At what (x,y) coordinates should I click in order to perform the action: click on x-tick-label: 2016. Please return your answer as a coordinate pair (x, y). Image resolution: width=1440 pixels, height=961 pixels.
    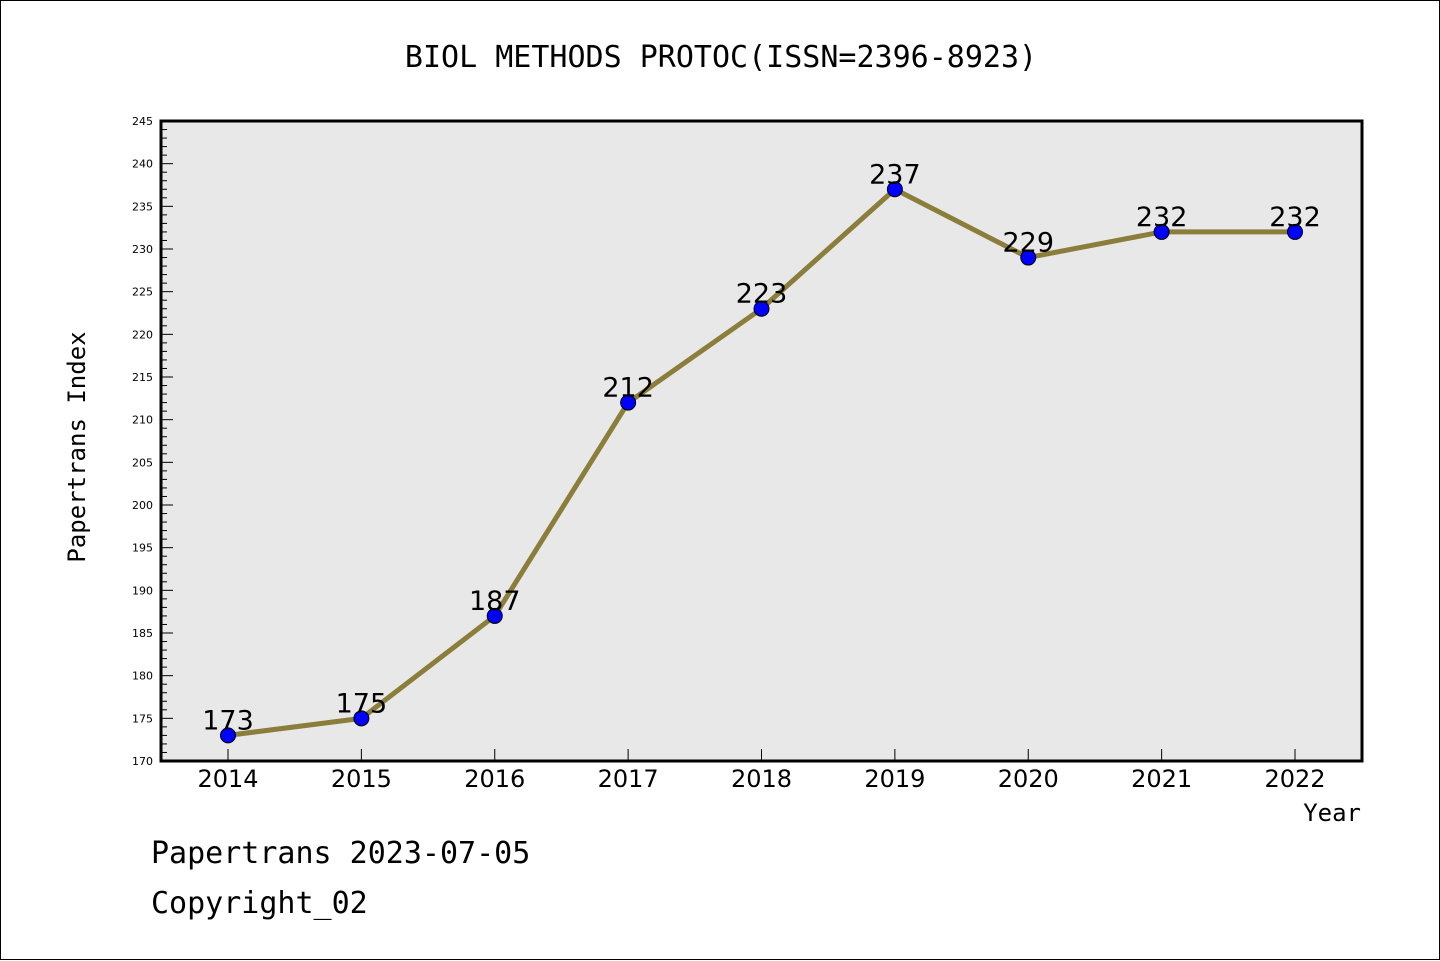
    Looking at the image, I should click on (494, 779).